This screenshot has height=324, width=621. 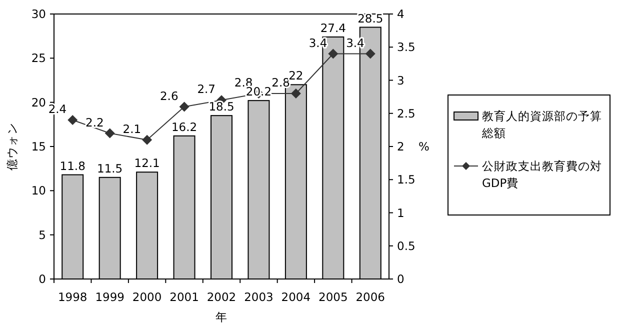 I want to click on data-label: 16.2, so click(x=184, y=127).